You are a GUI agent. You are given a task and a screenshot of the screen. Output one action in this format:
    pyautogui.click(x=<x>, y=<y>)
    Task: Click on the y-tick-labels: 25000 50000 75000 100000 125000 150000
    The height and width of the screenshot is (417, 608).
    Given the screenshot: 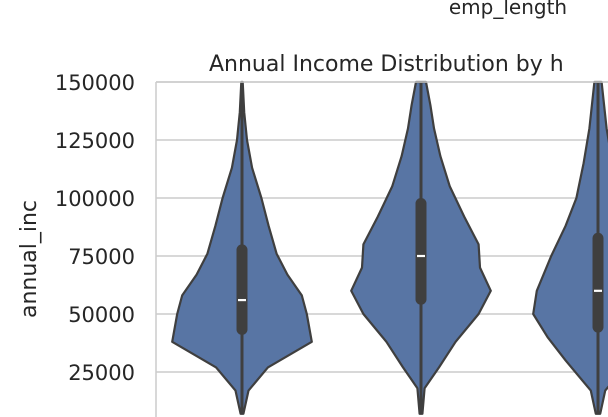 What is the action you would take?
    pyautogui.click(x=95, y=228)
    